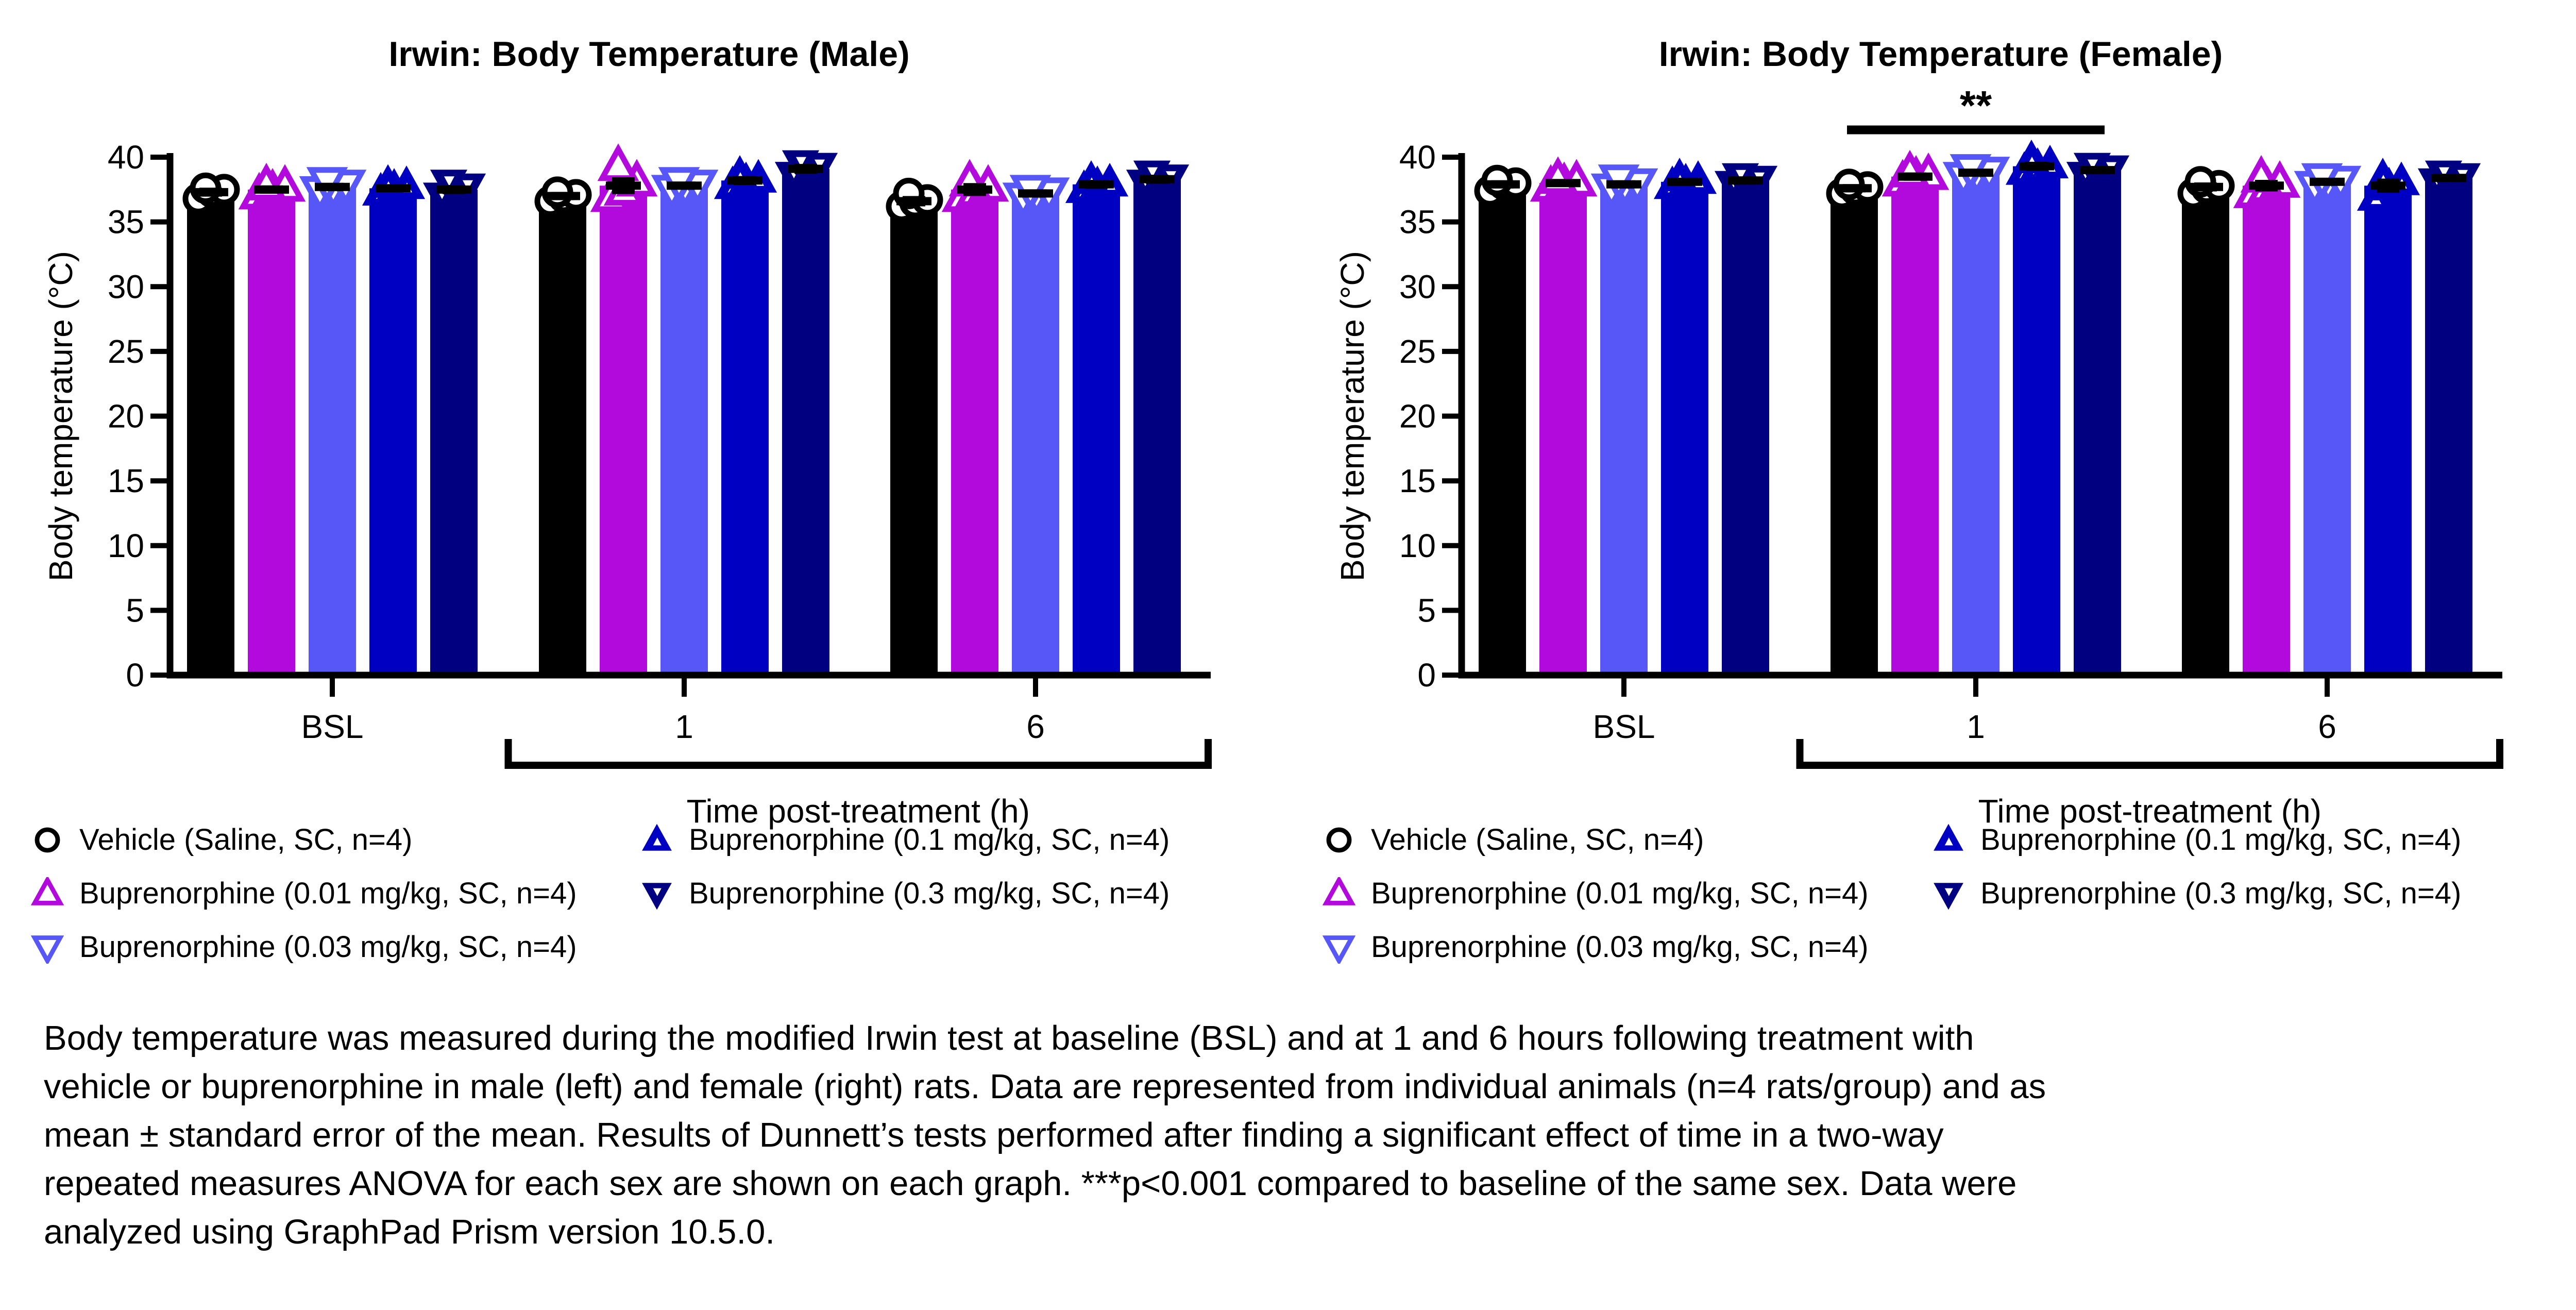 This screenshot has width=2576, height=1310. Describe the element at coordinates (1624, 726) in the screenshot. I see `x-tick-label: BSL` at that location.